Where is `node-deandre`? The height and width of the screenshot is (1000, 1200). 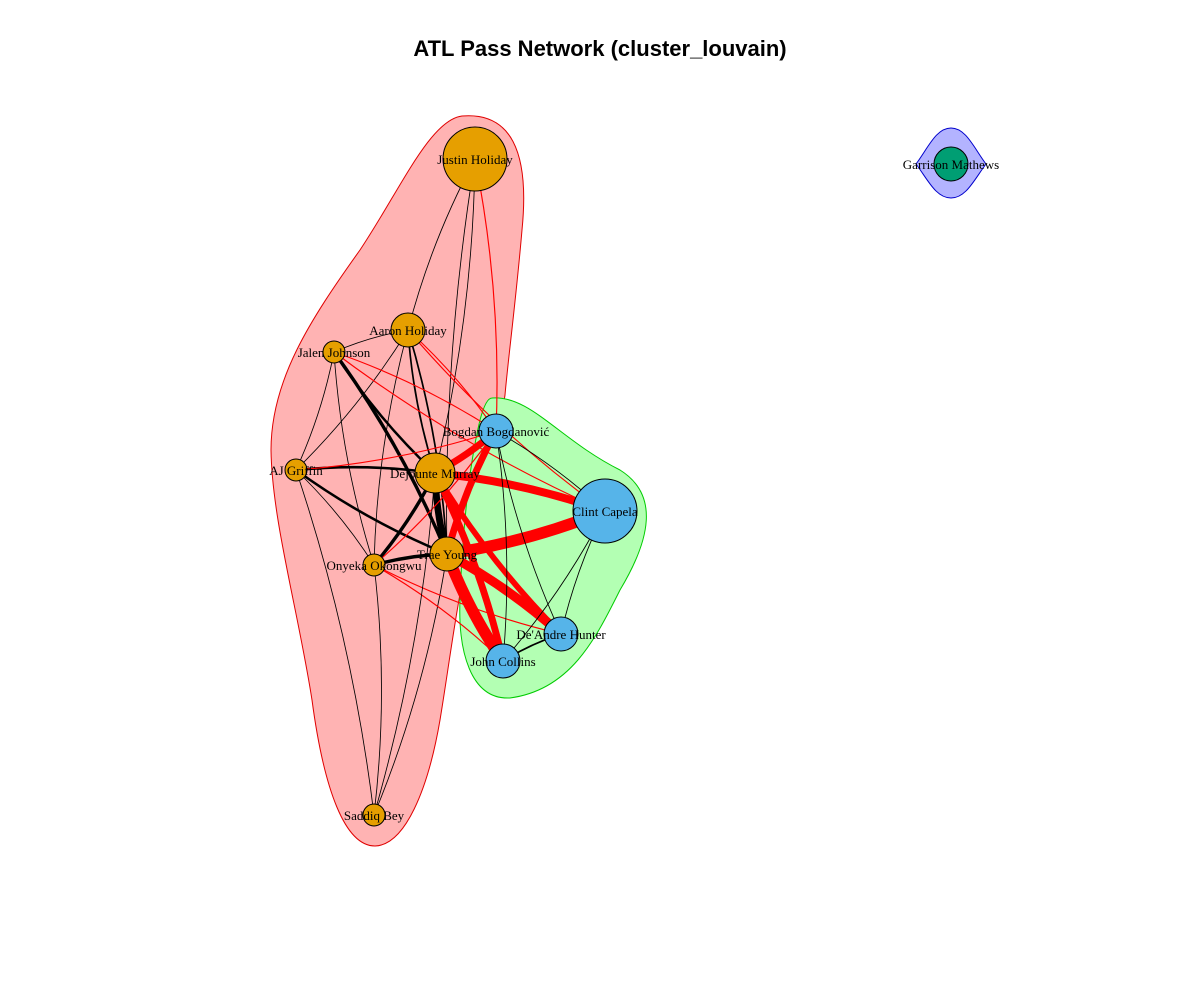 node-deandre is located at coordinates (561, 634).